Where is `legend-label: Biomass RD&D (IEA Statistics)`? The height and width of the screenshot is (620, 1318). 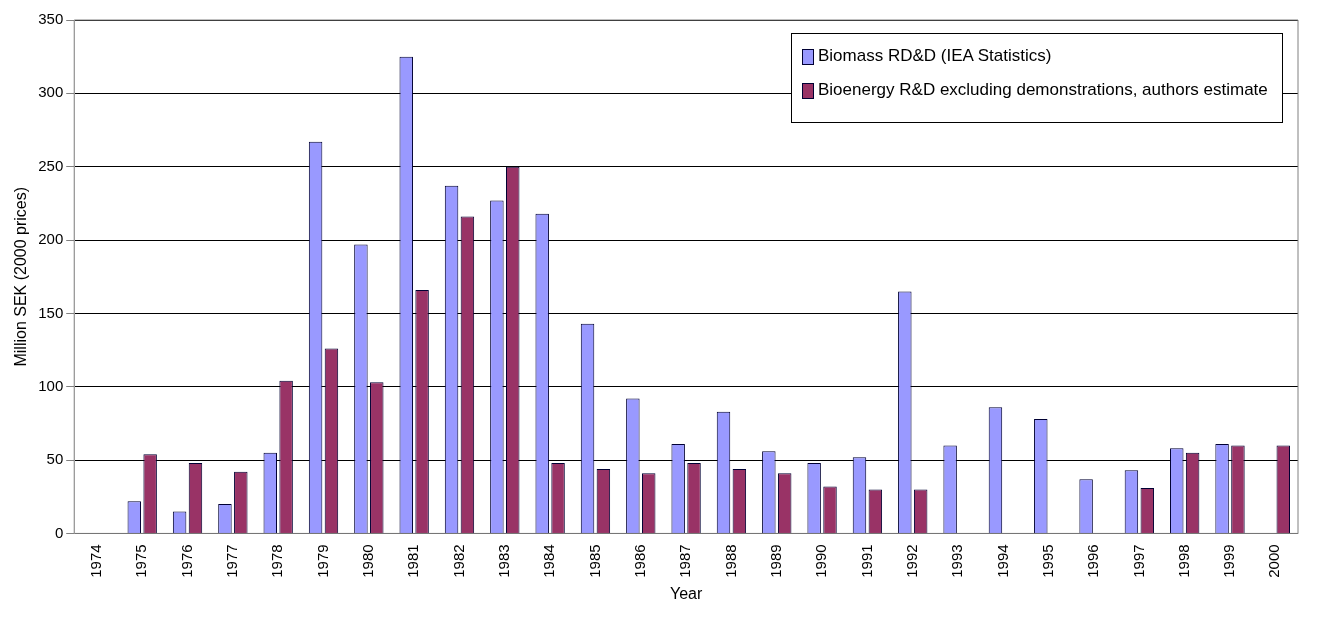
legend-label: Biomass RD&D (IEA Statistics) is located at coordinates (935, 56).